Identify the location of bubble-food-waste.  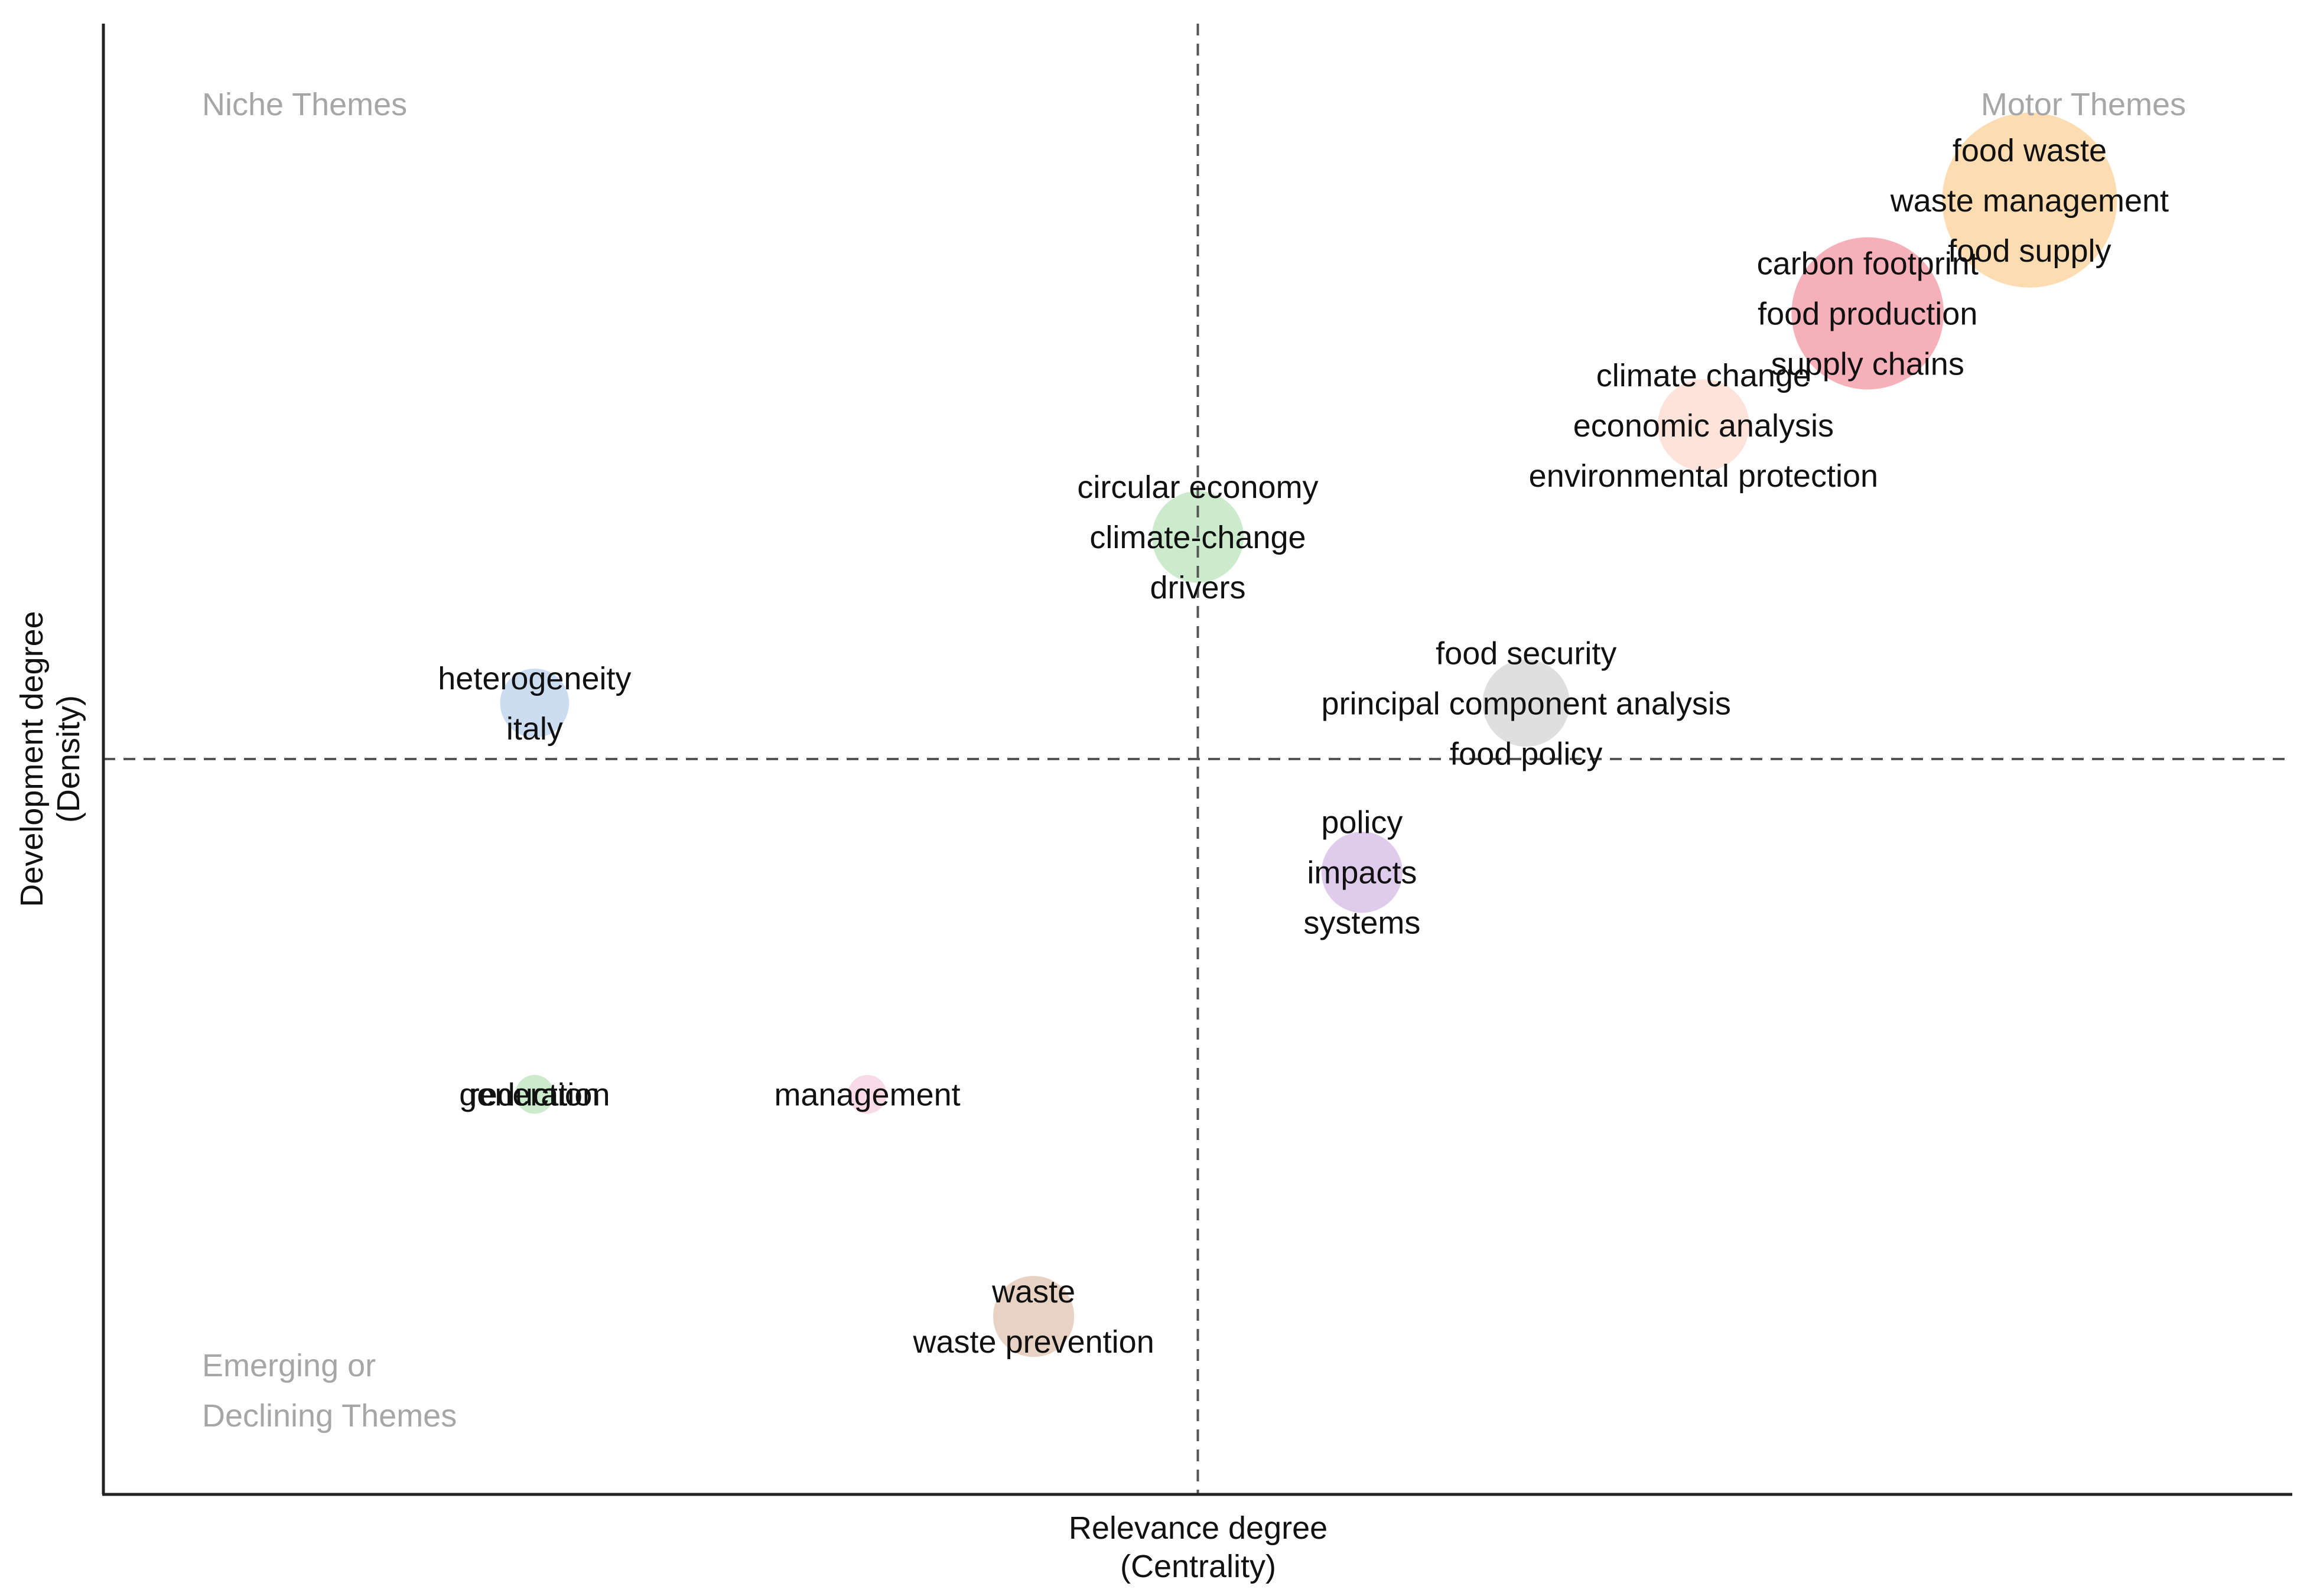
(2029, 200).